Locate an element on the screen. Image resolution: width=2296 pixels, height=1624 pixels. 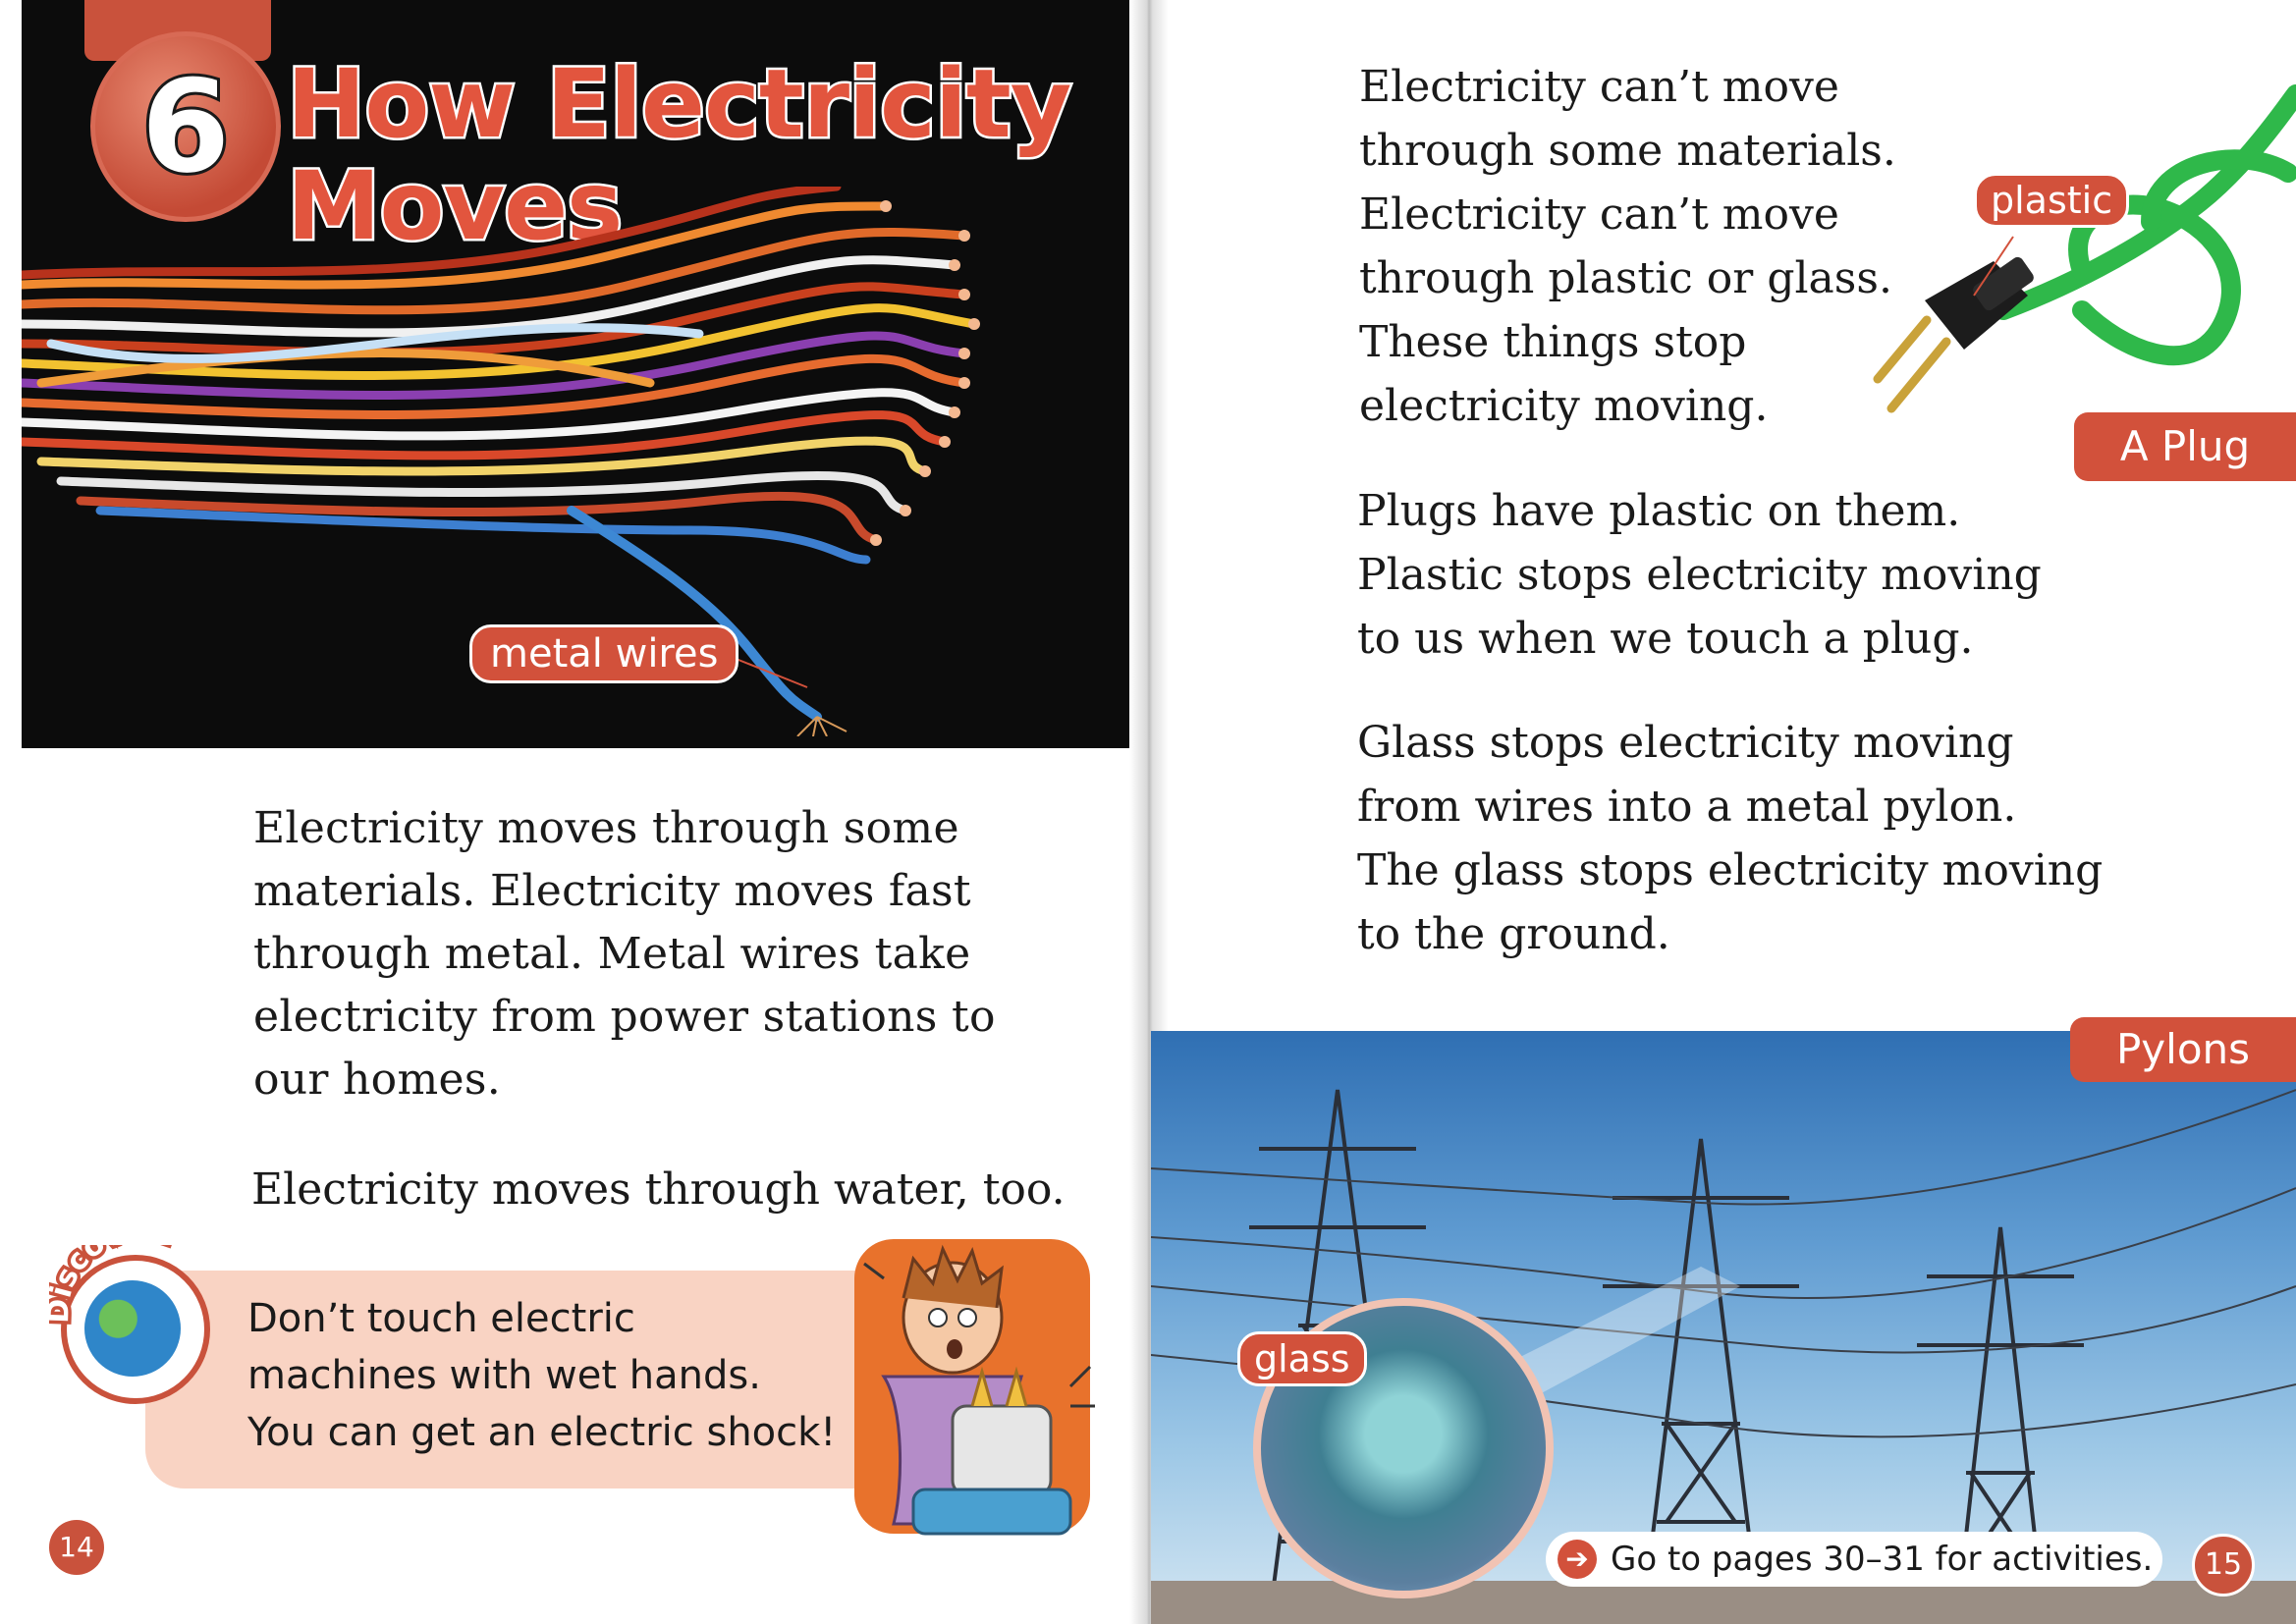
pylons-label: Pylons is located at coordinates (2183, 1049).